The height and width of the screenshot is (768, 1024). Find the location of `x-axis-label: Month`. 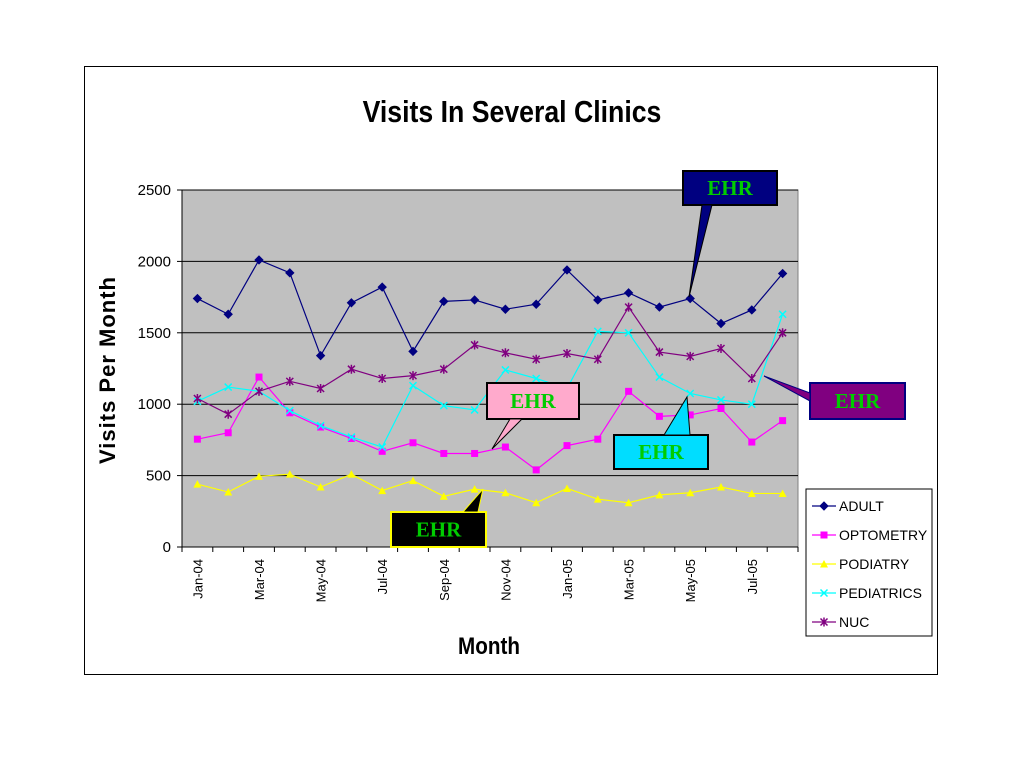

x-axis-label: Month is located at coordinates (489, 646).